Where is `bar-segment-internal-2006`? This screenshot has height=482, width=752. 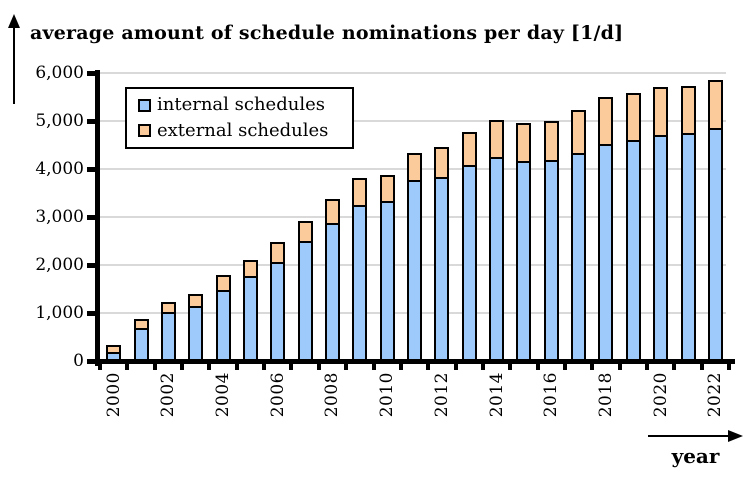 bar-segment-internal-2006 is located at coordinates (278, 311).